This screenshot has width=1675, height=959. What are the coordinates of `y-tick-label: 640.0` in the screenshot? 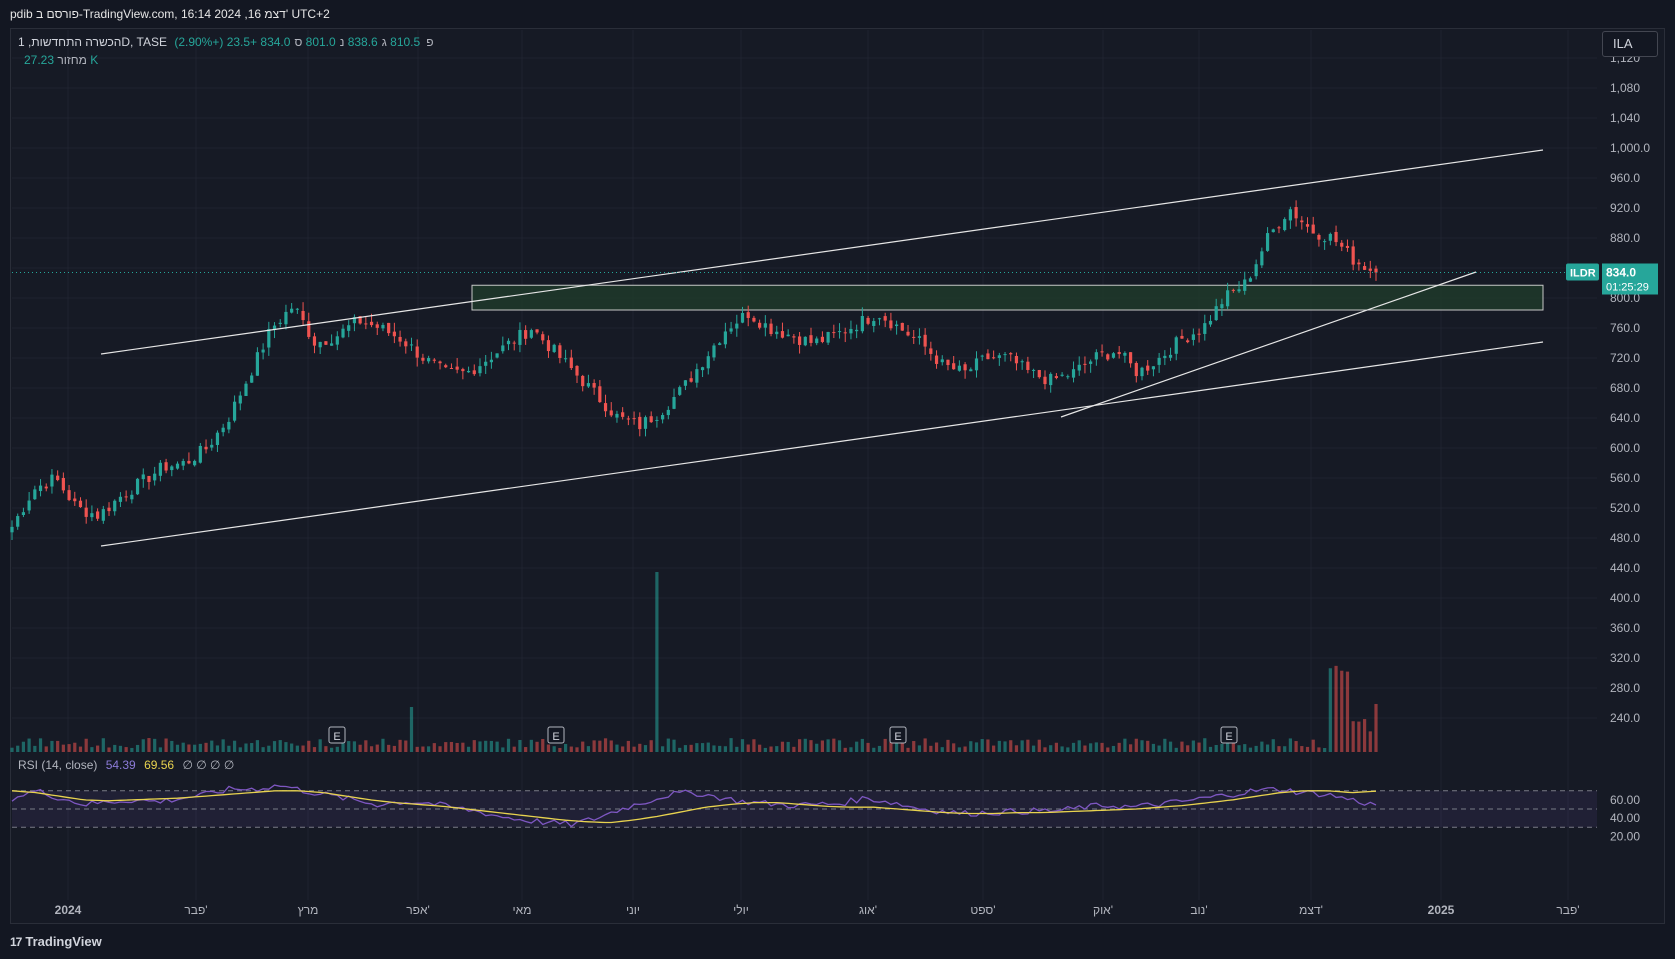 It's located at (1625, 418).